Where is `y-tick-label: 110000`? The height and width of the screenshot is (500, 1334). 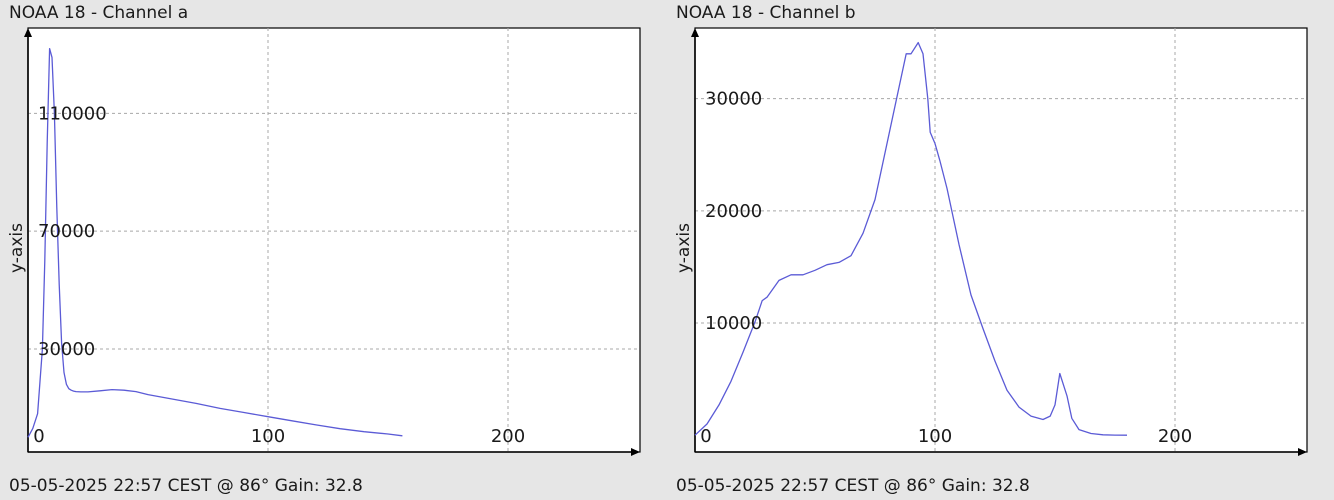 y-tick-label: 110000 is located at coordinates (72, 113).